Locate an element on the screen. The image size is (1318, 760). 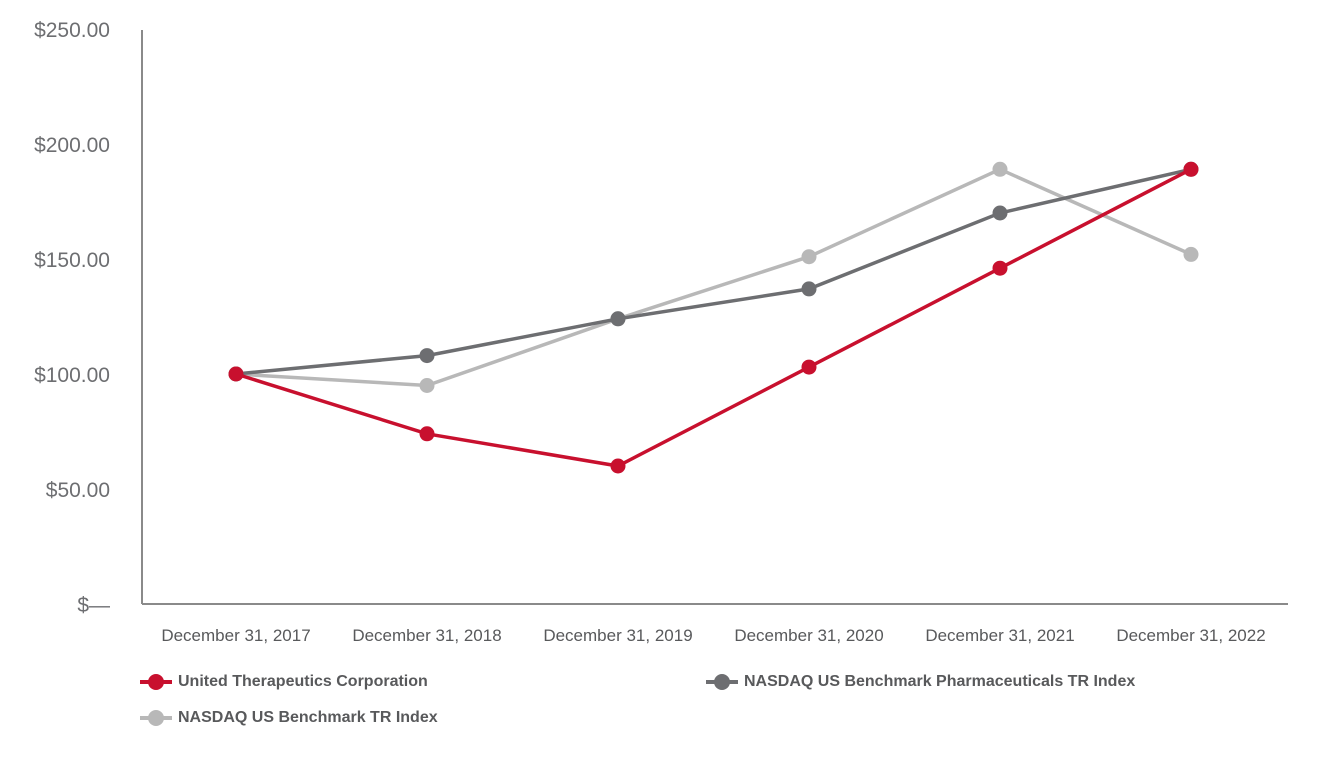
y-tick-label: $50.00 is located at coordinates (78, 490).